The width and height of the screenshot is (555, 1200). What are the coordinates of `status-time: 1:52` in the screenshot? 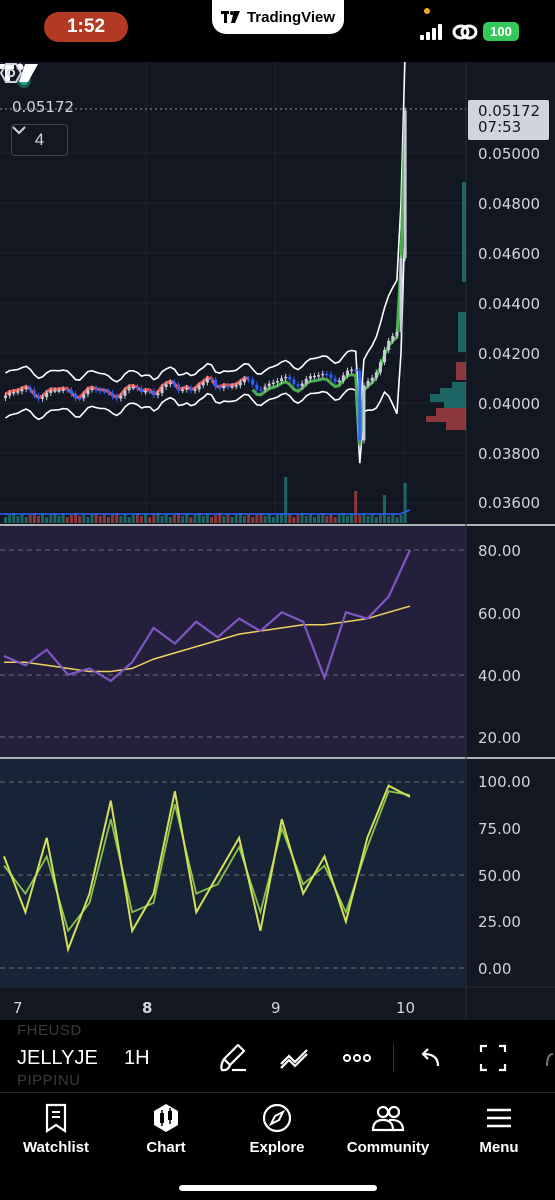 It's located at (86, 27).